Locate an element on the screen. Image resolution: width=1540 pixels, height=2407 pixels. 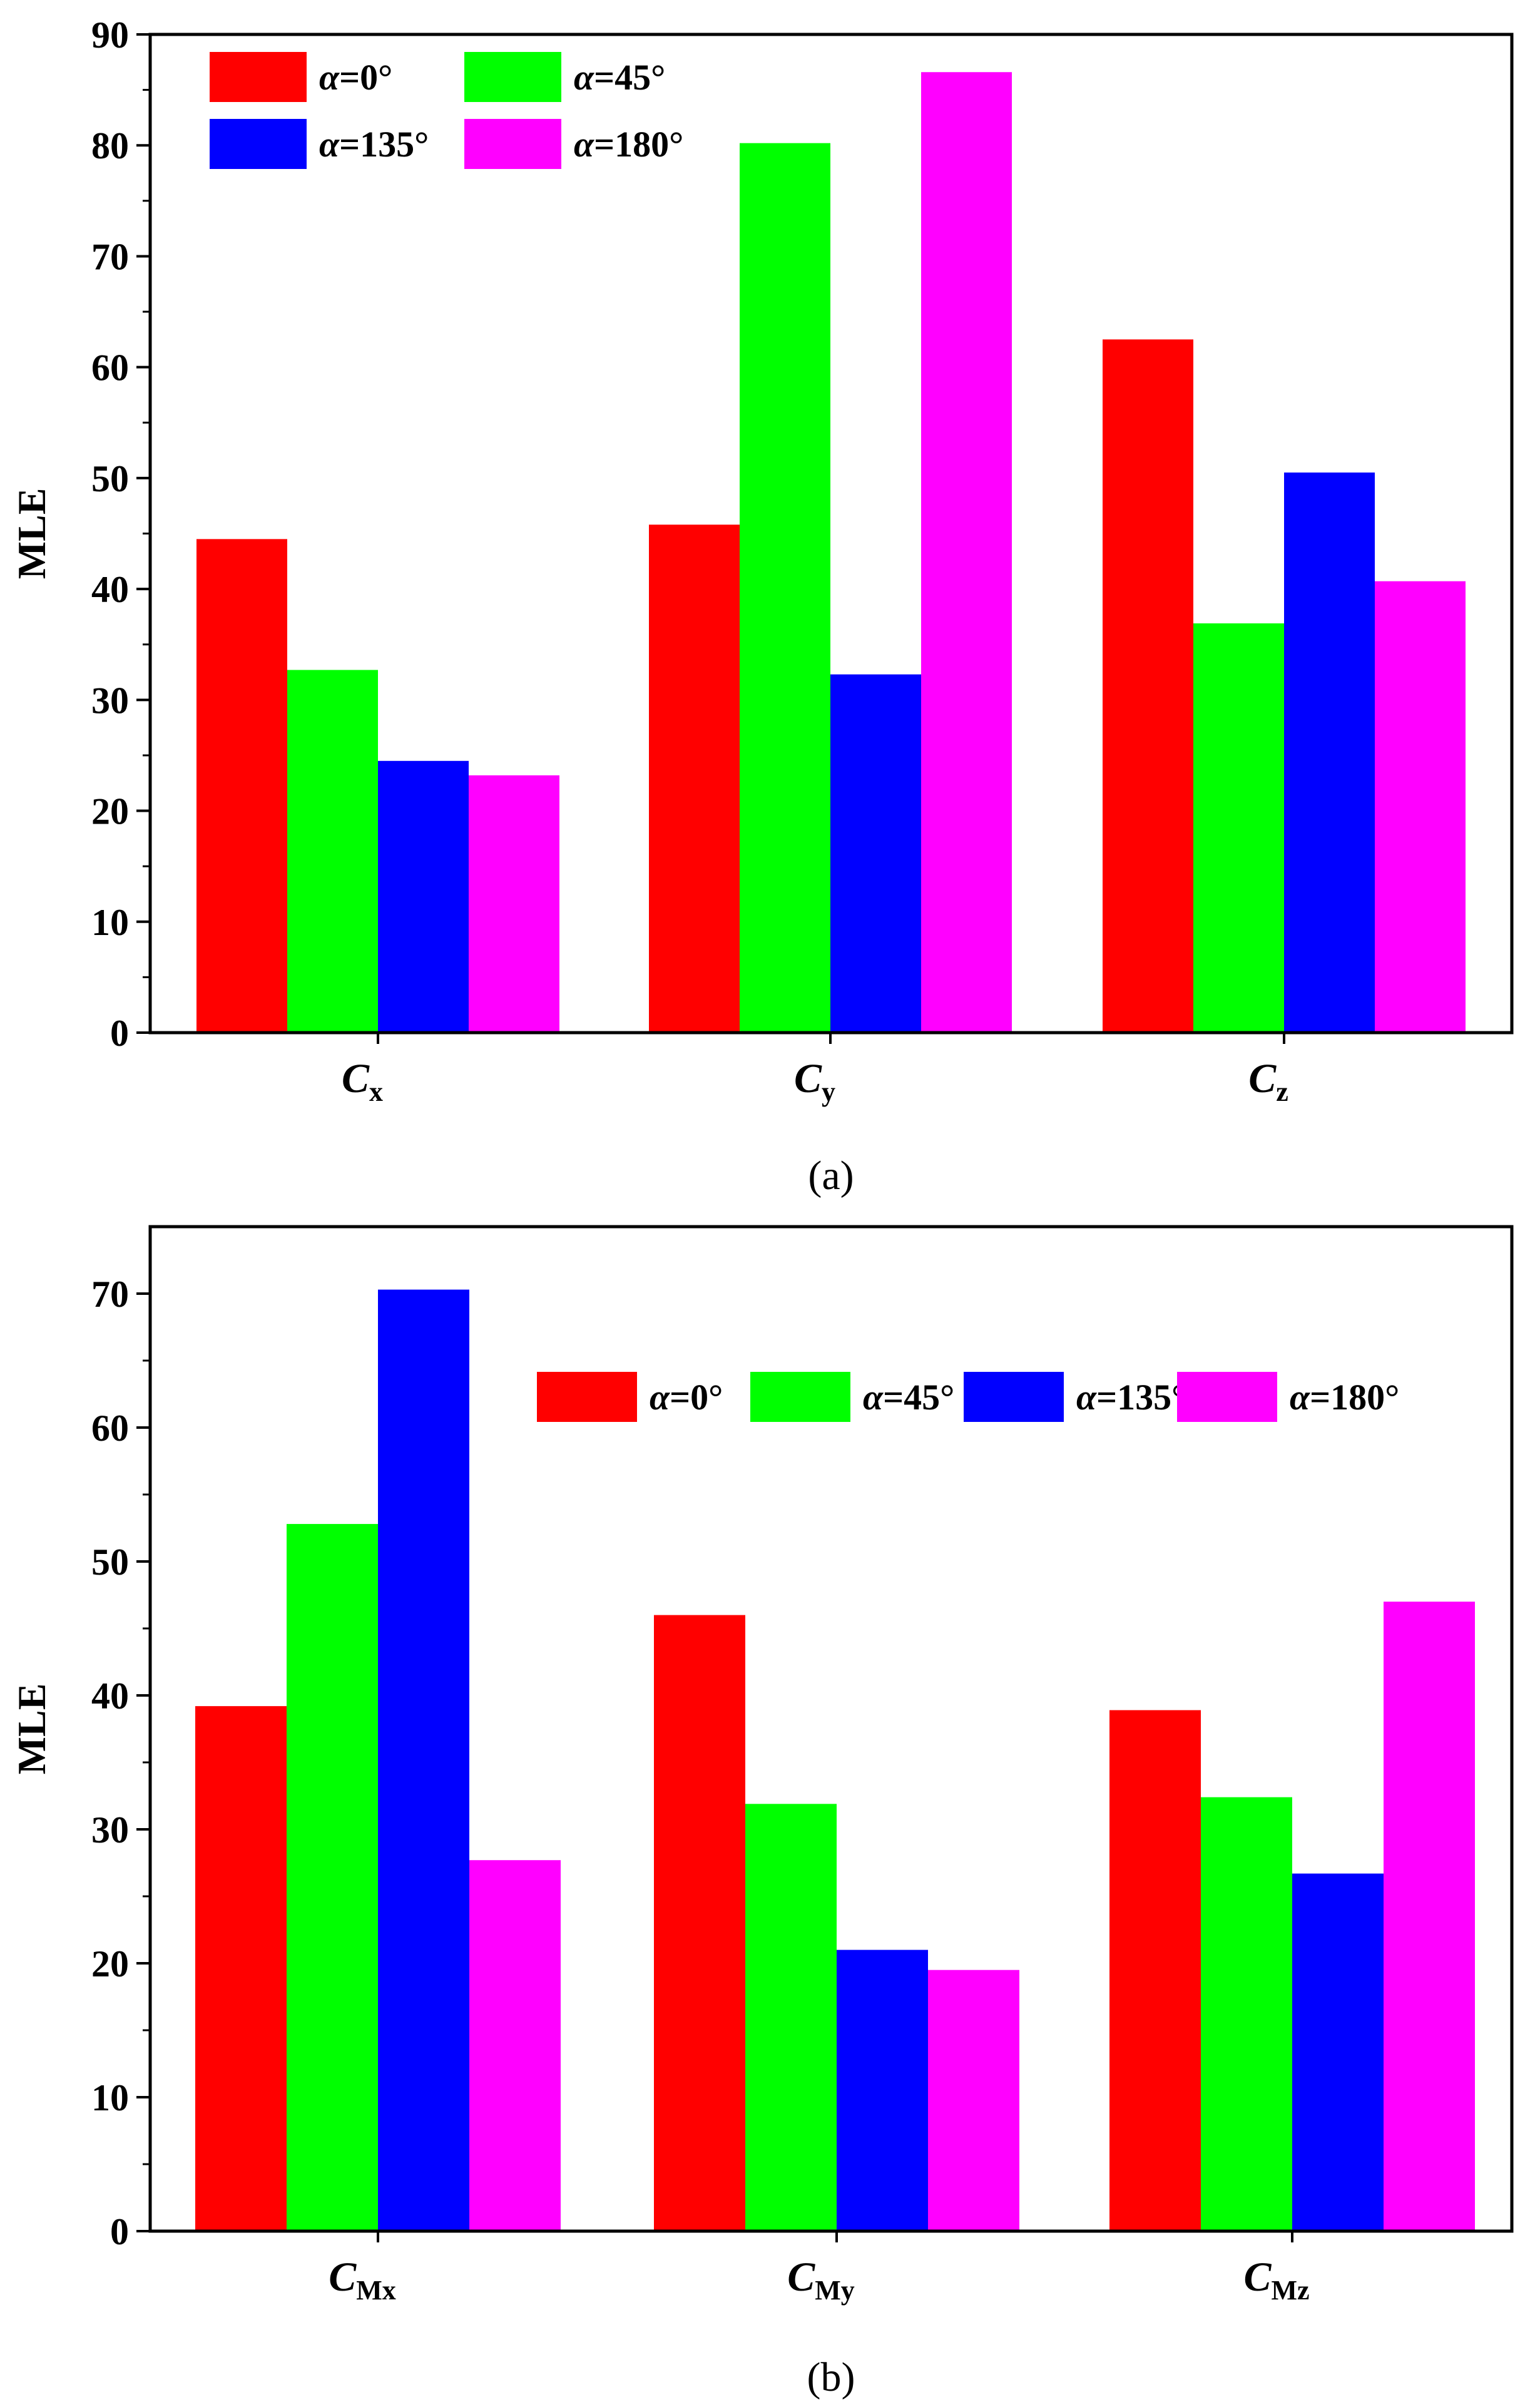
x-tick-label-x: Cx is located at coordinates (362, 1081).